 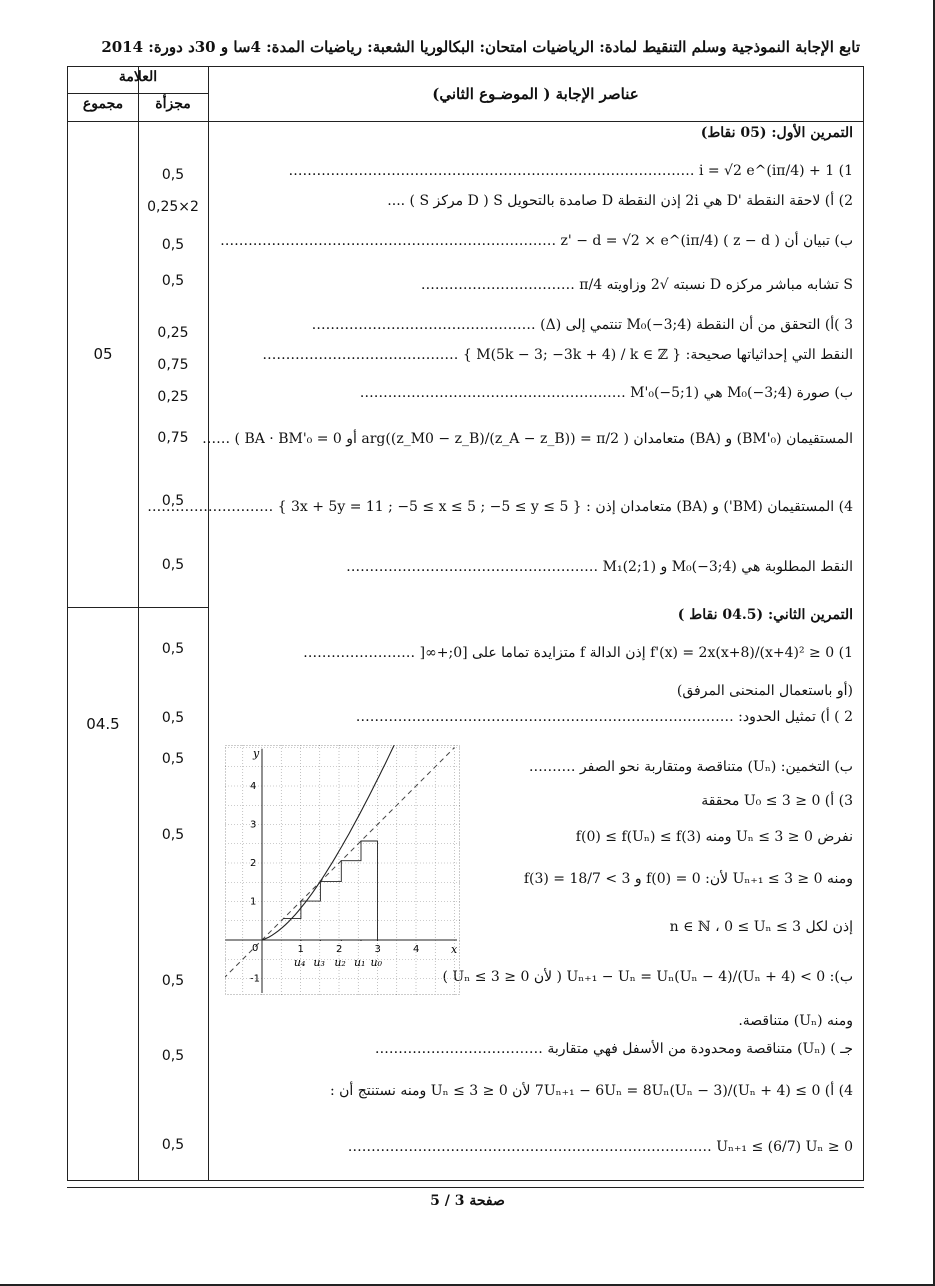 What do you see at coordinates (253, 902) in the screenshot?
I see `y-tick-label: 1` at bounding box center [253, 902].